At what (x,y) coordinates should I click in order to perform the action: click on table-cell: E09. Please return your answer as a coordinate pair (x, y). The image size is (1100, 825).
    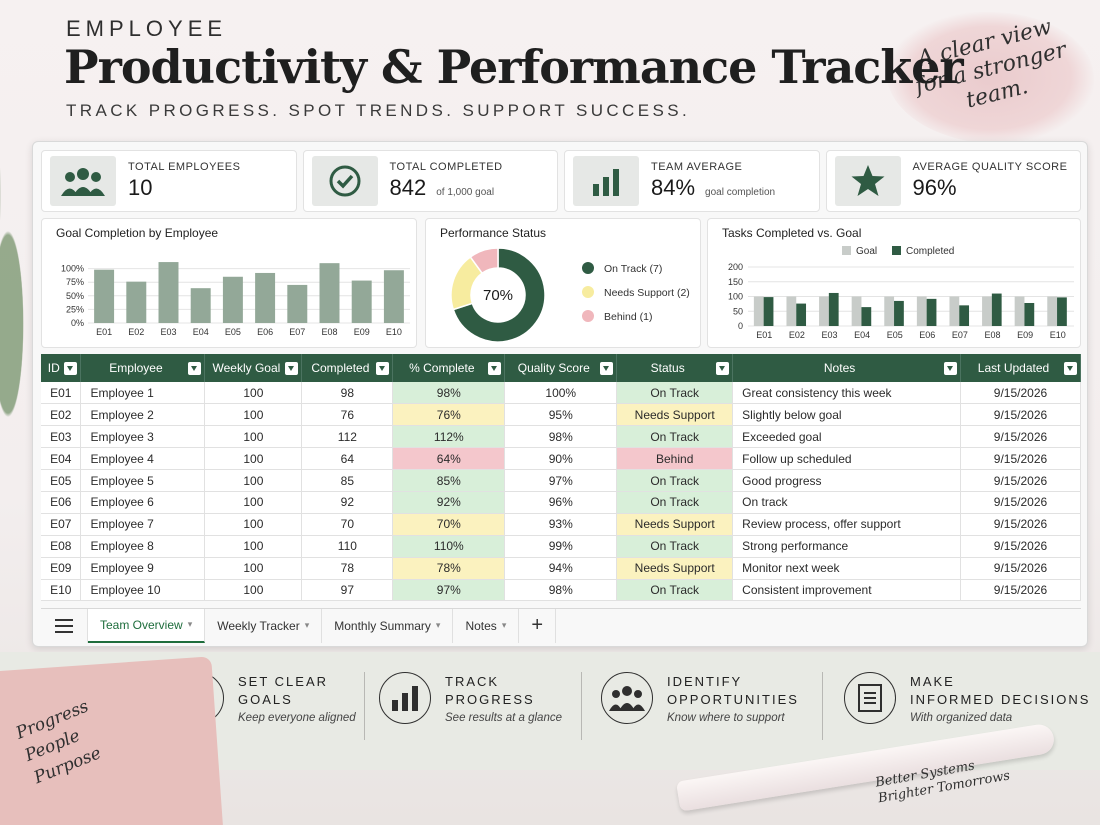
    Looking at the image, I should click on (61, 568).